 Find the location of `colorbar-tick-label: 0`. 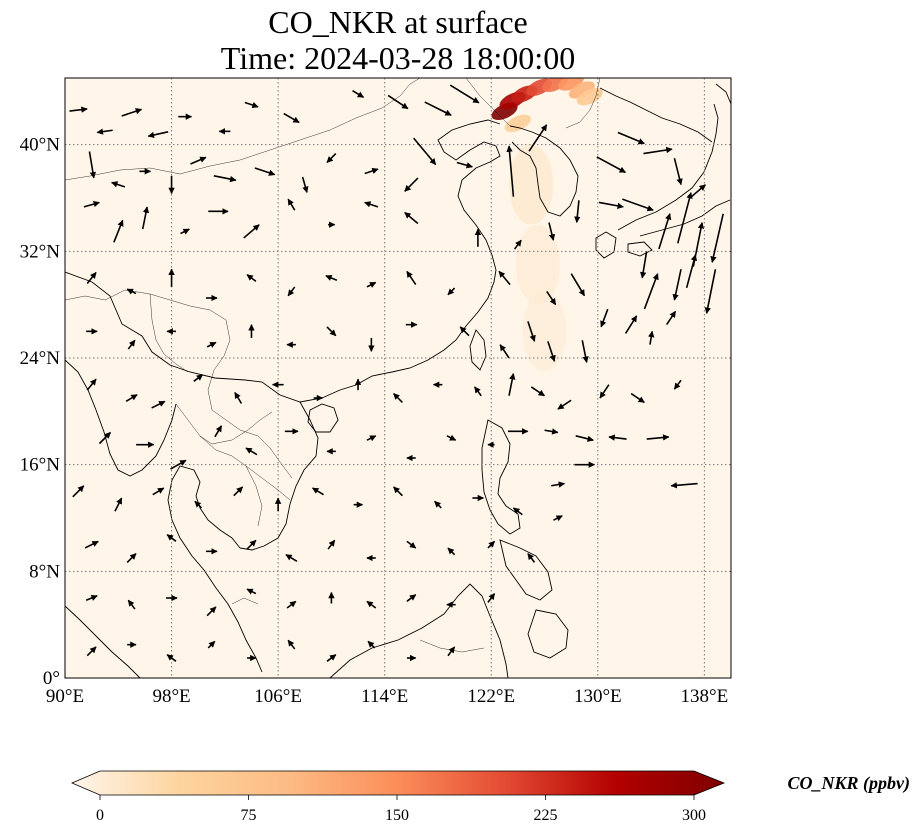

colorbar-tick-label: 0 is located at coordinates (100, 815).